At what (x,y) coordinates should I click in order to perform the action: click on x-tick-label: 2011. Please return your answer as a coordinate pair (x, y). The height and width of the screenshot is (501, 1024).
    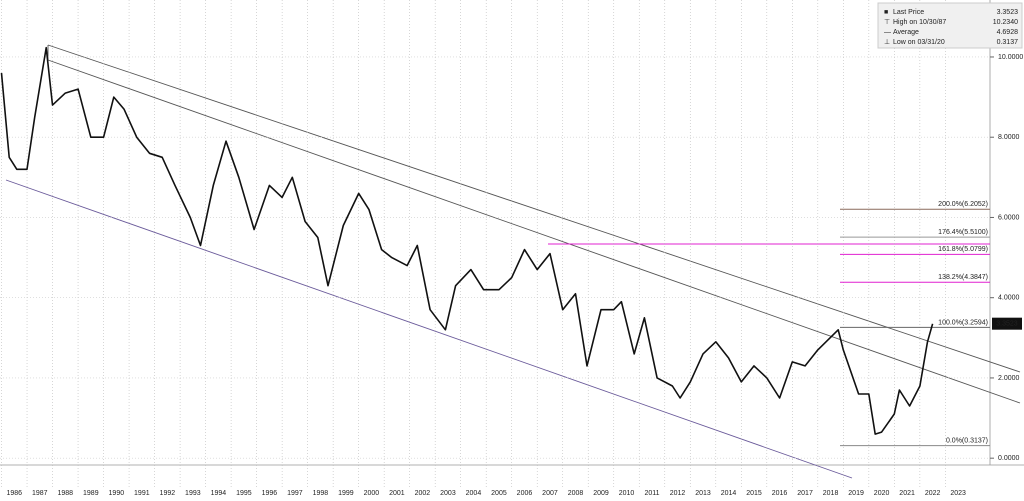
    Looking at the image, I should click on (651, 493).